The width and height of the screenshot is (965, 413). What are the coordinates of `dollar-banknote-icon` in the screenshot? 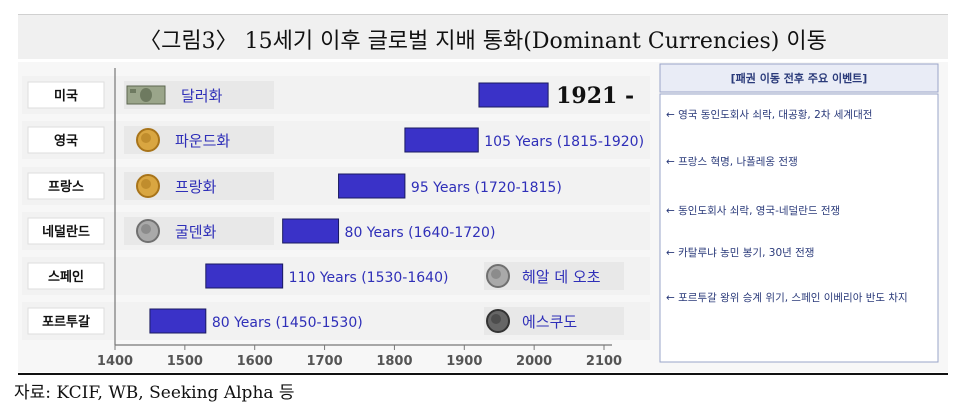 It's located at (146, 95).